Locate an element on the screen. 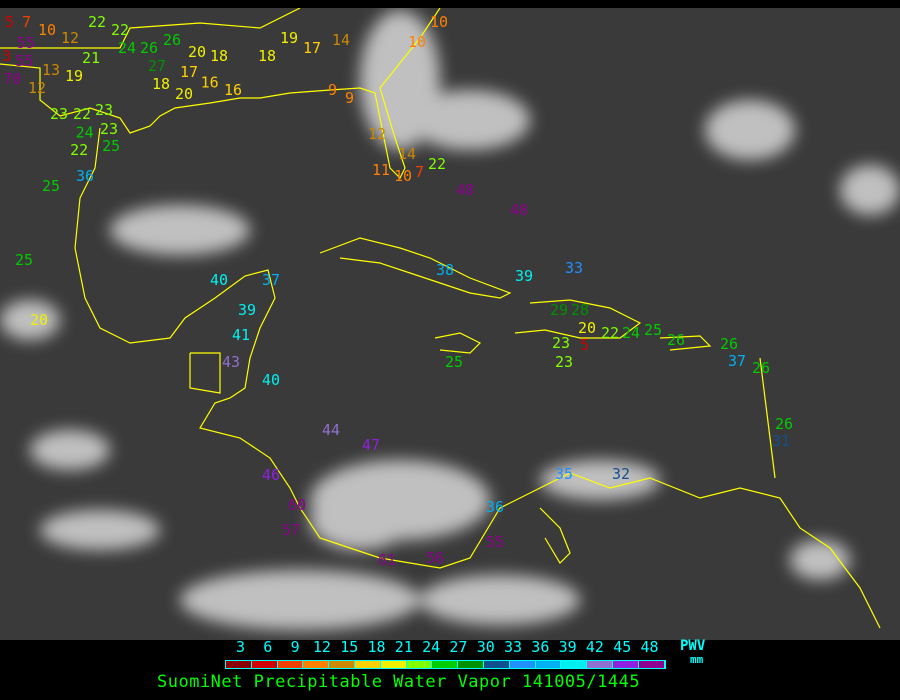  legend-tick: 15 is located at coordinates (349, 647).